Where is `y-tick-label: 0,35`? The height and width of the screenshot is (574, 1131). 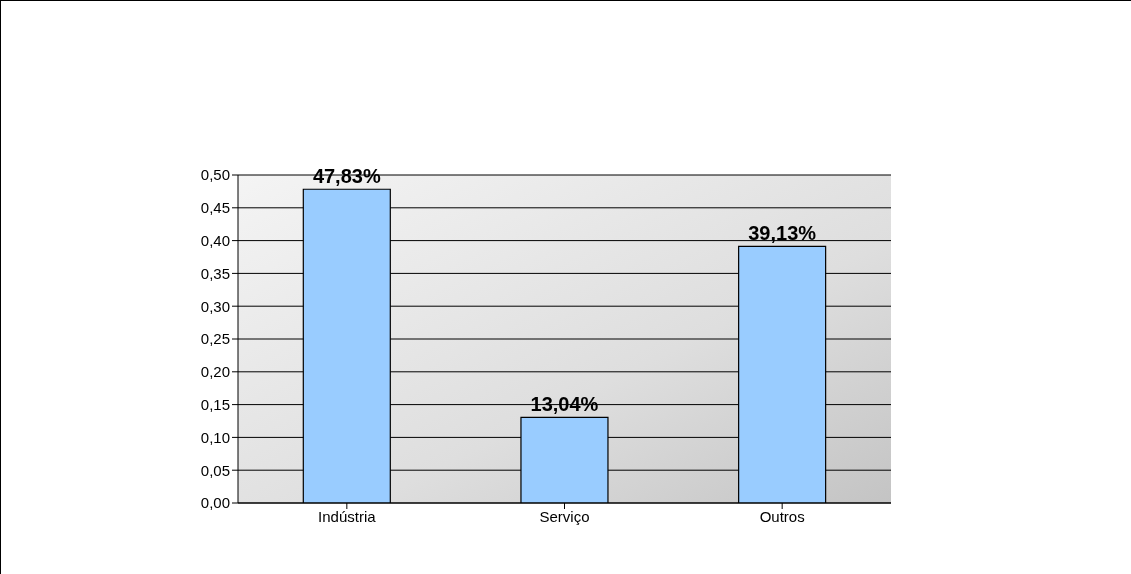 y-tick-label: 0,35 is located at coordinates (215, 273).